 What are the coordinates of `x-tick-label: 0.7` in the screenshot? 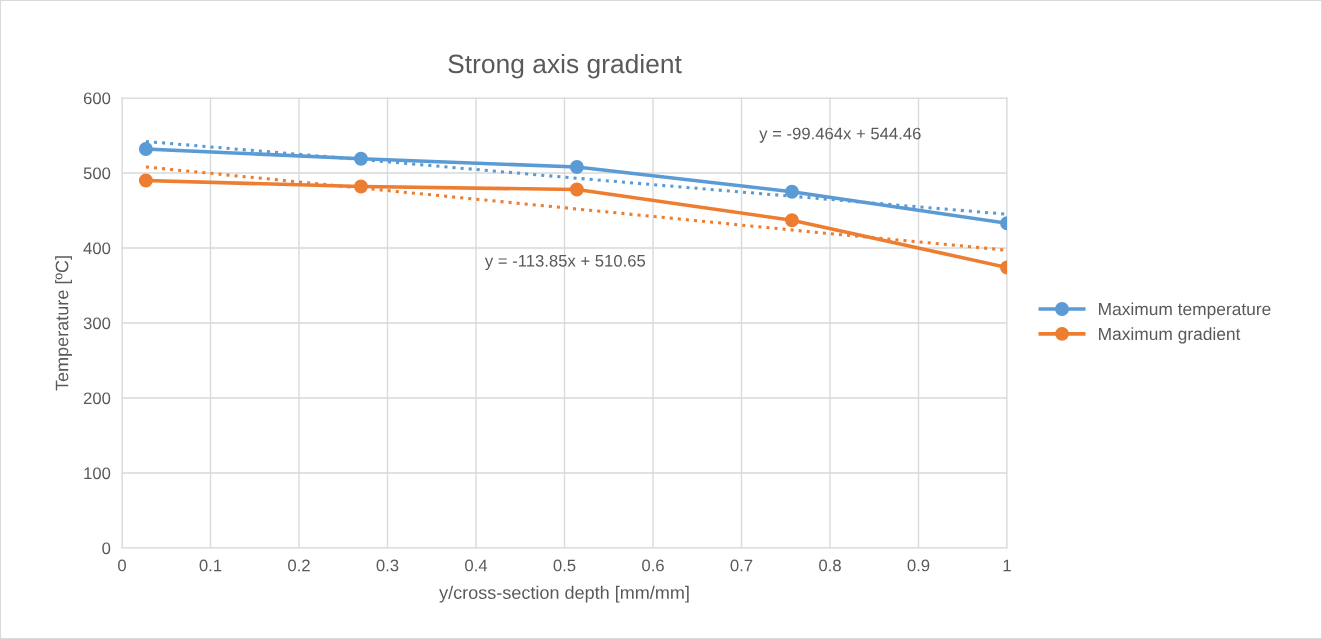 It's located at (741, 565).